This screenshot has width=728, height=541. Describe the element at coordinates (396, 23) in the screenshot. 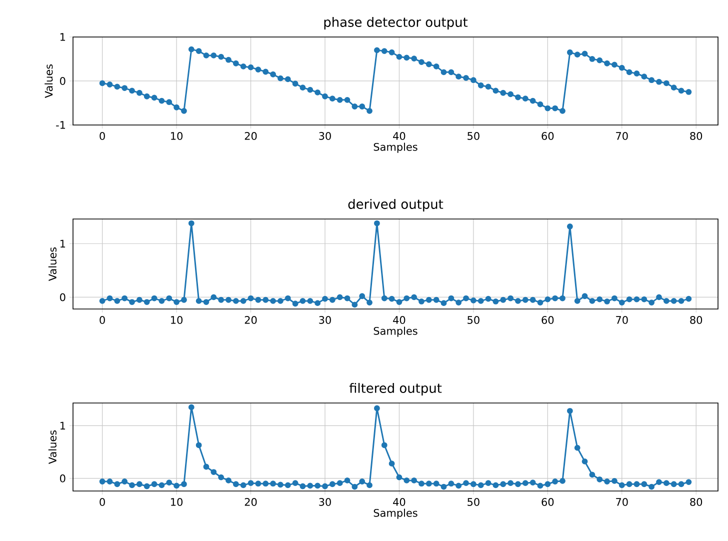

I see `chart-title: phase detector output` at that location.